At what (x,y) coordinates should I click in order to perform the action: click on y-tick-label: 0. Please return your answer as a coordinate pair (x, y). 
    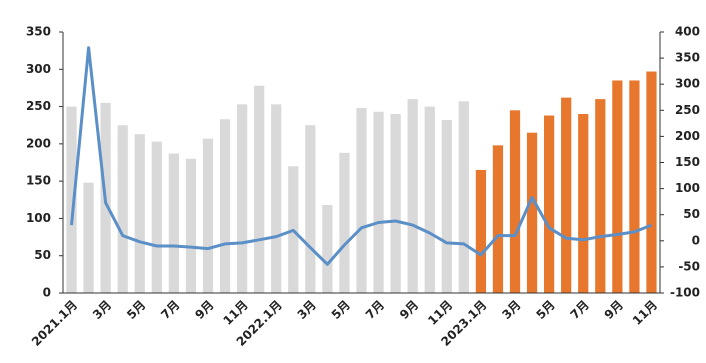
    Looking at the image, I should click on (47, 293).